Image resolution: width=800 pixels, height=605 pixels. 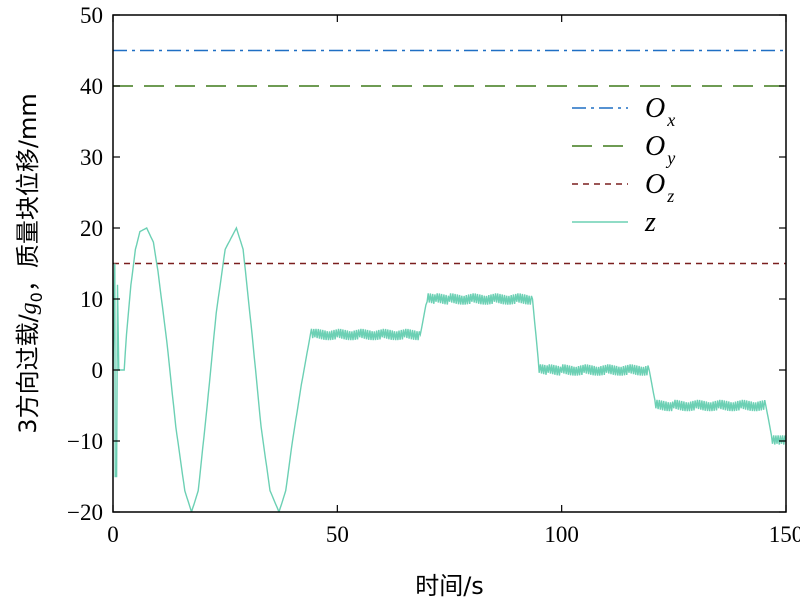 What do you see at coordinates (30, 263) in the screenshot?
I see `y-axis-label: 3方向过载/g0，质量块位移/mm` at bounding box center [30, 263].